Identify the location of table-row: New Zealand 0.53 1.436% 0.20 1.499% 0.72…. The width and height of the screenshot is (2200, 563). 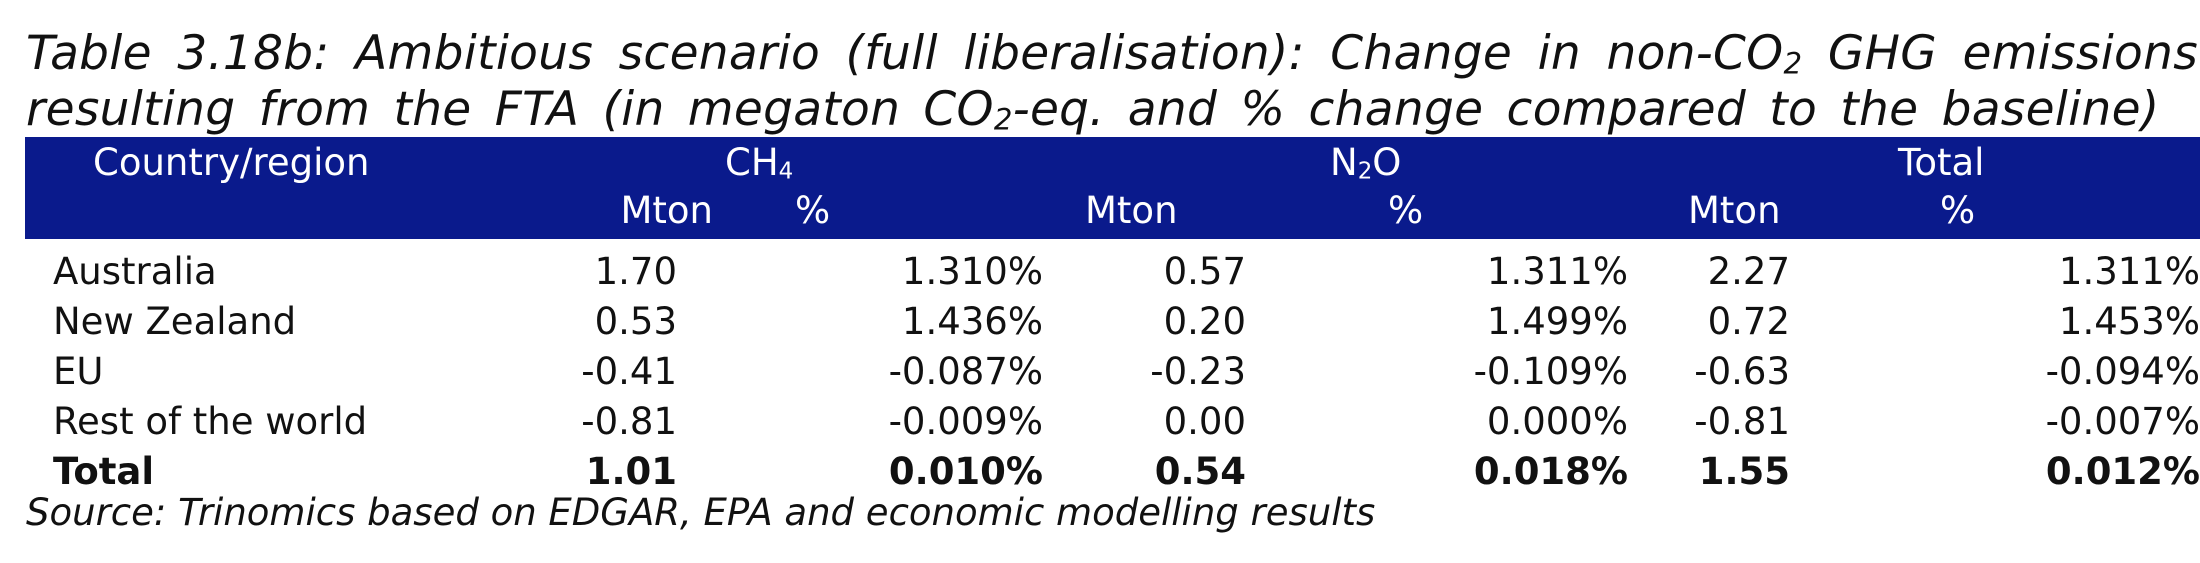
(1112, 322).